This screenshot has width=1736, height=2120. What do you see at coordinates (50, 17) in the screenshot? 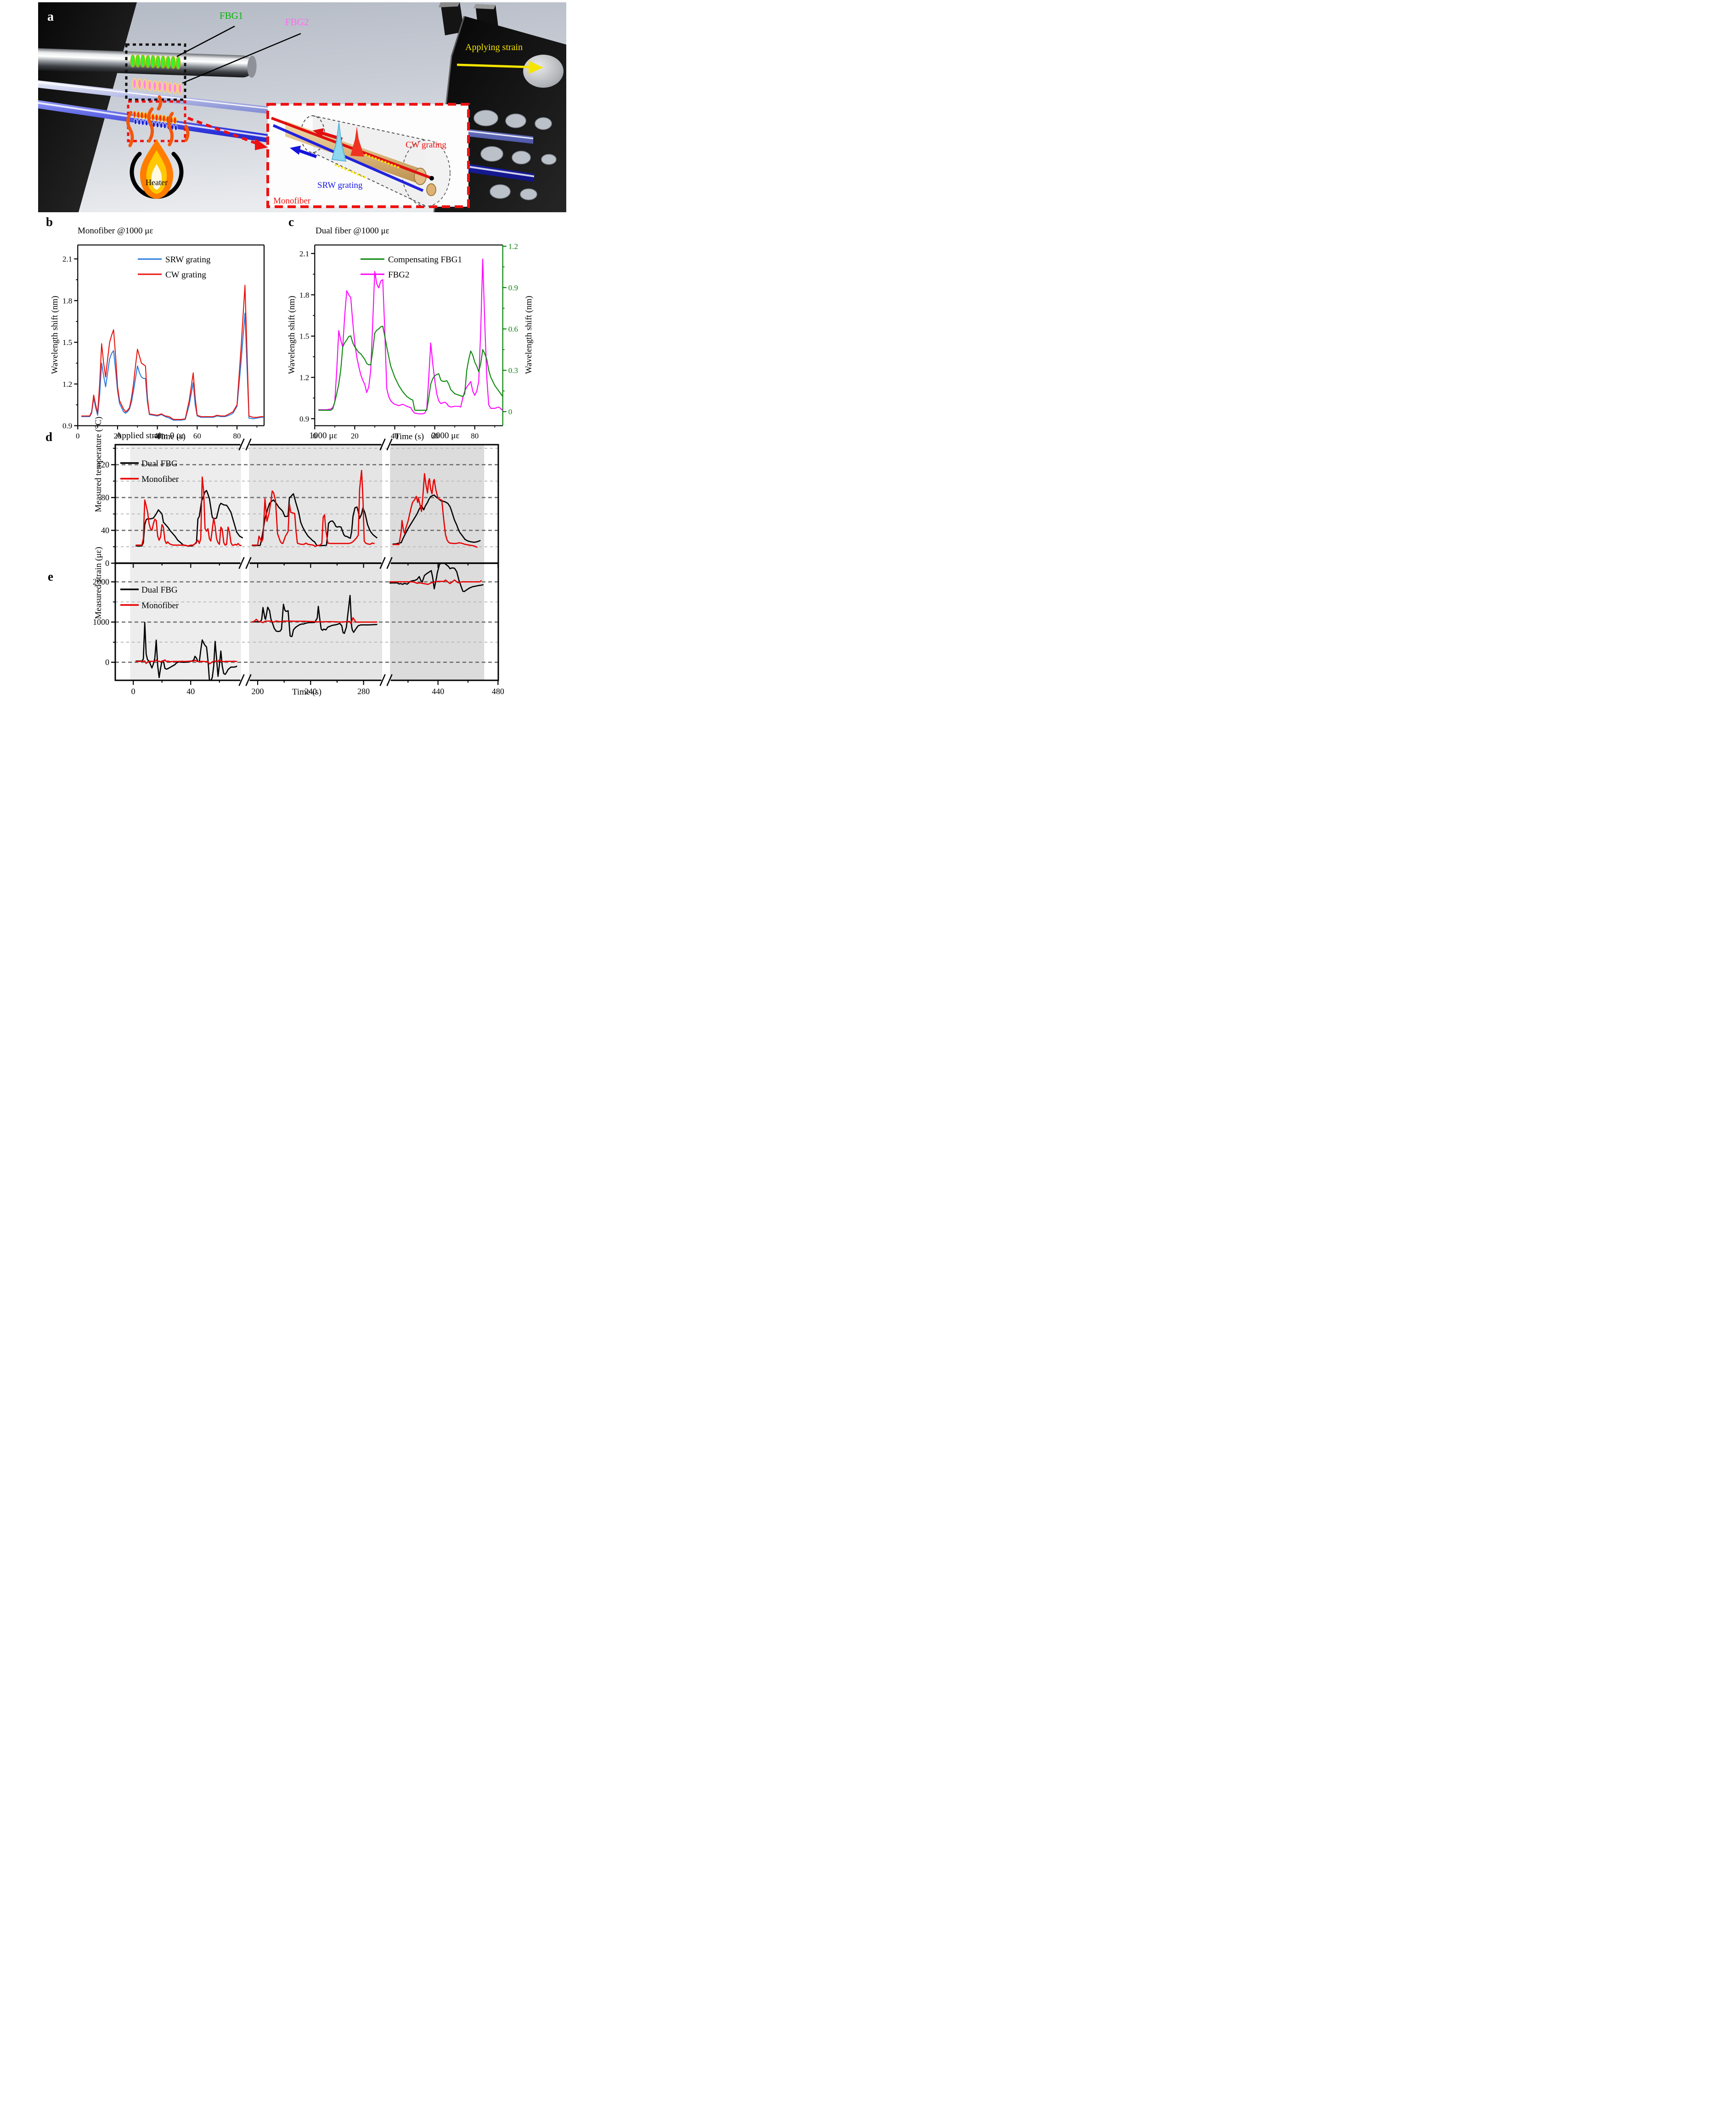
I see `panel-a-letter: a` at bounding box center [50, 17].